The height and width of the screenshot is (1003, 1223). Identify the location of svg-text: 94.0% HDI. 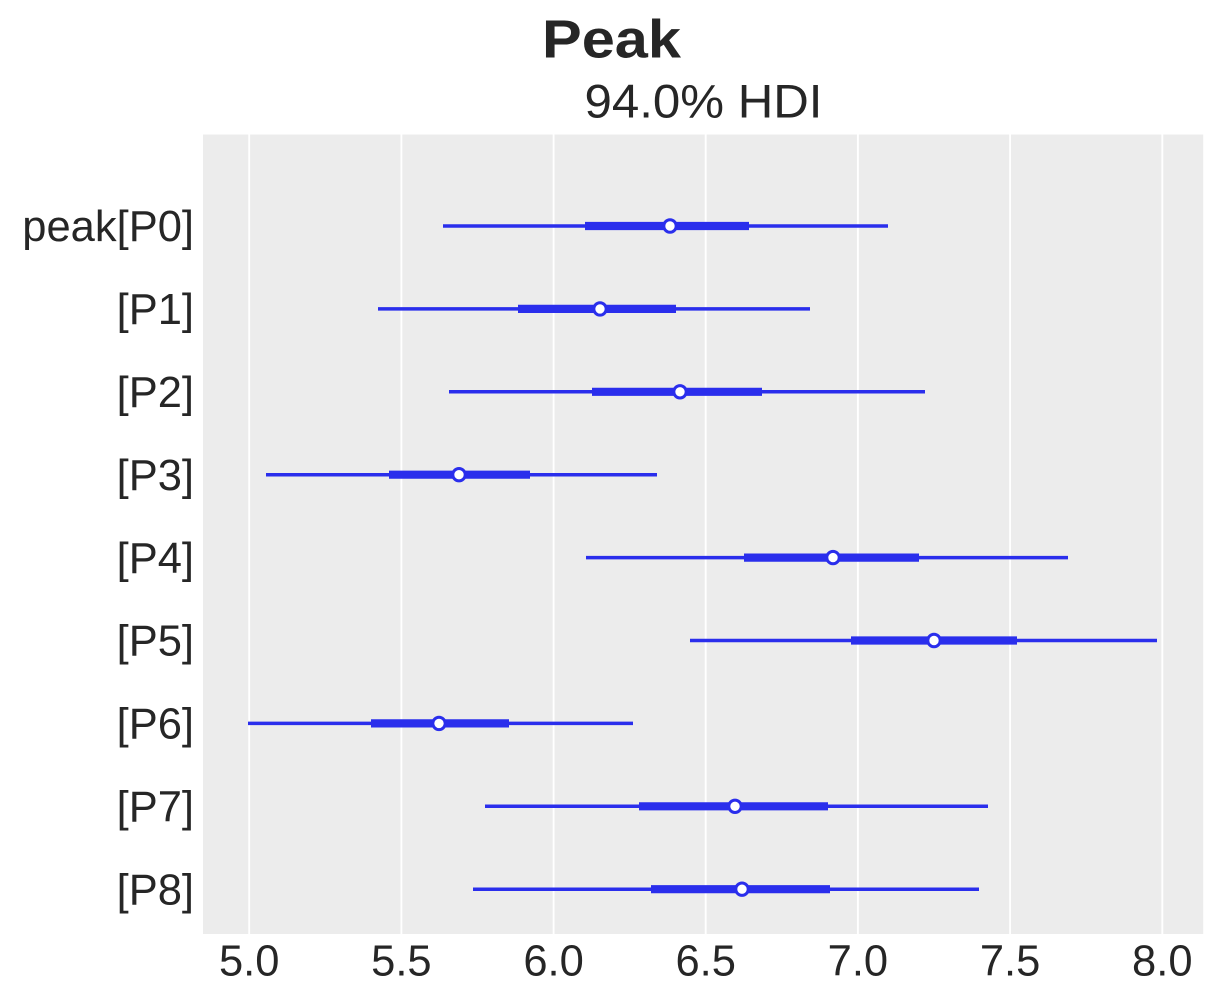
(704, 101).